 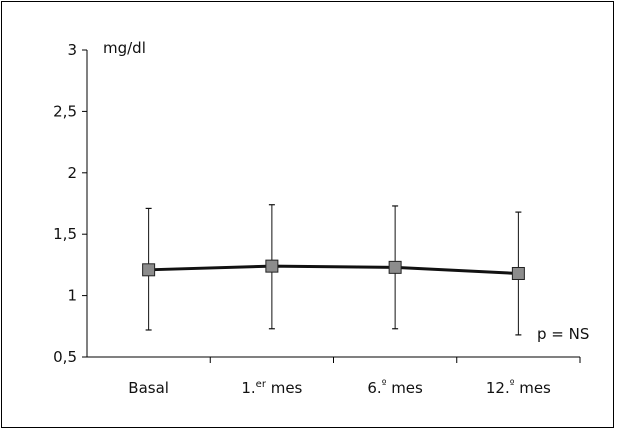 What do you see at coordinates (148, 388) in the screenshot?
I see `x-category-label: Basal` at bounding box center [148, 388].